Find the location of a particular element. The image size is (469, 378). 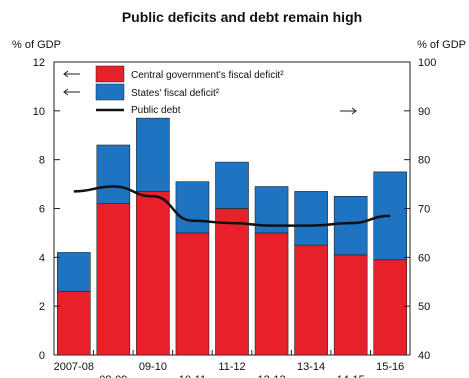

left-tick-label: 4 is located at coordinates (42, 258).